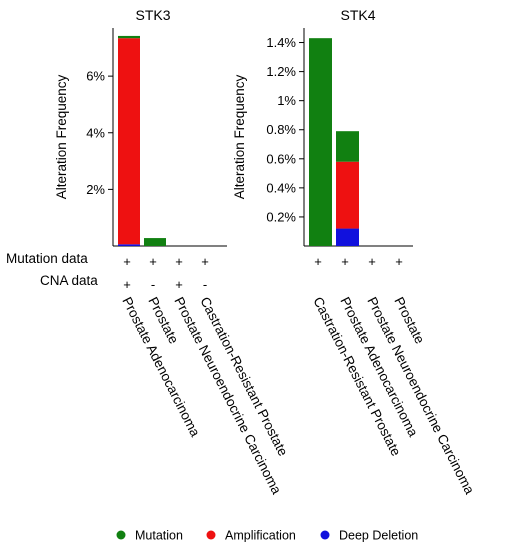  Describe the element at coordinates (47, 258) in the screenshot. I see `row-label-mutation-data: Mutation data` at that location.